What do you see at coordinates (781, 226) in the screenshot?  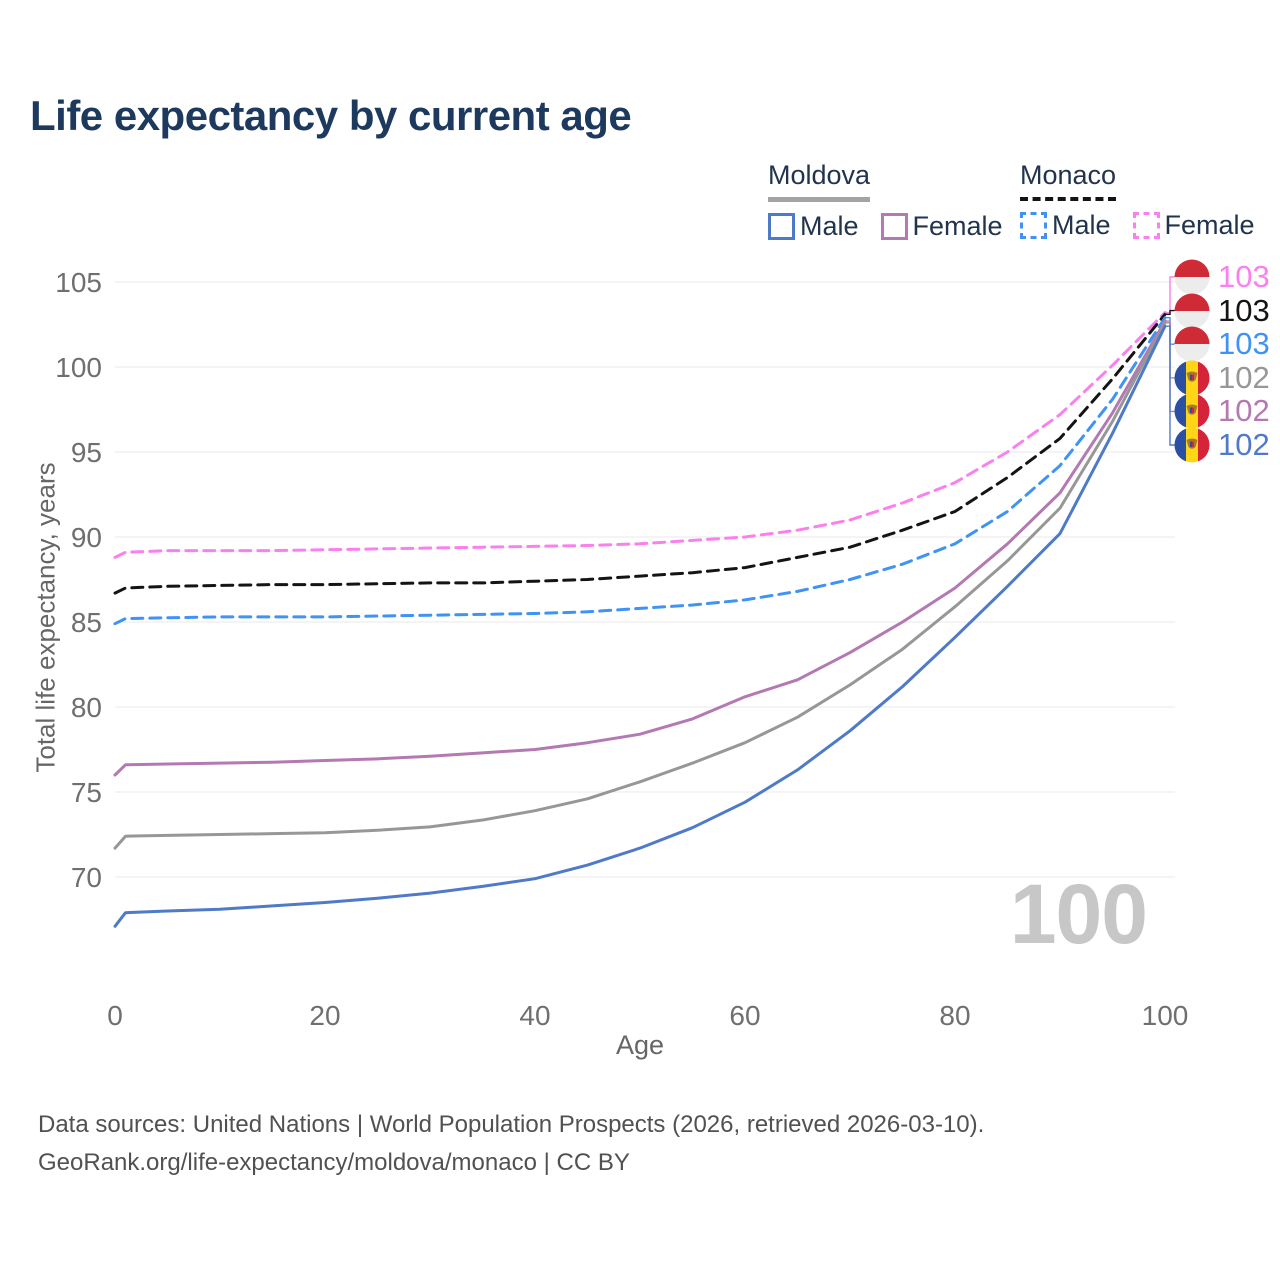 I see `moldova-male-swatch-icon` at bounding box center [781, 226].